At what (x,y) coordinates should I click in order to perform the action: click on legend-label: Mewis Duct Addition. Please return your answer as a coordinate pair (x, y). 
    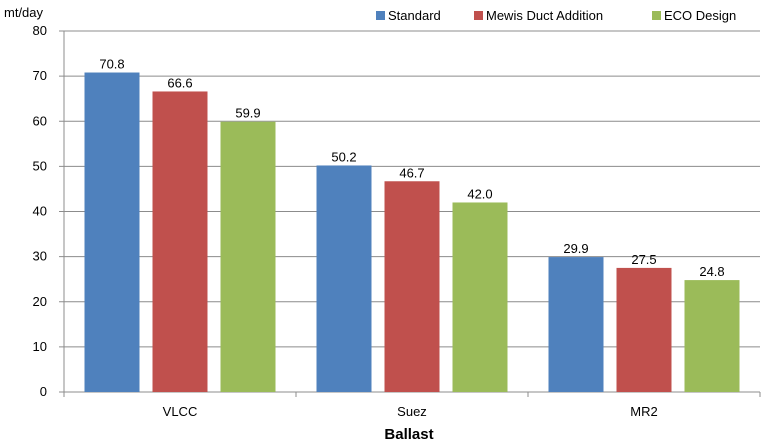
    Looking at the image, I should click on (544, 15).